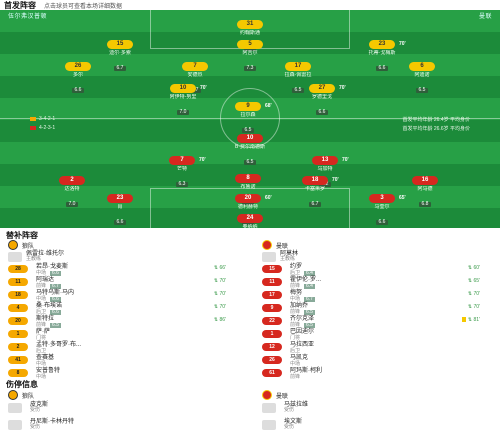 The height and width of the screenshot is (440, 500). What do you see at coordinates (78, 79) in the screenshot?
I see `home-player: 26 多尔 6.6` at bounding box center [78, 79].